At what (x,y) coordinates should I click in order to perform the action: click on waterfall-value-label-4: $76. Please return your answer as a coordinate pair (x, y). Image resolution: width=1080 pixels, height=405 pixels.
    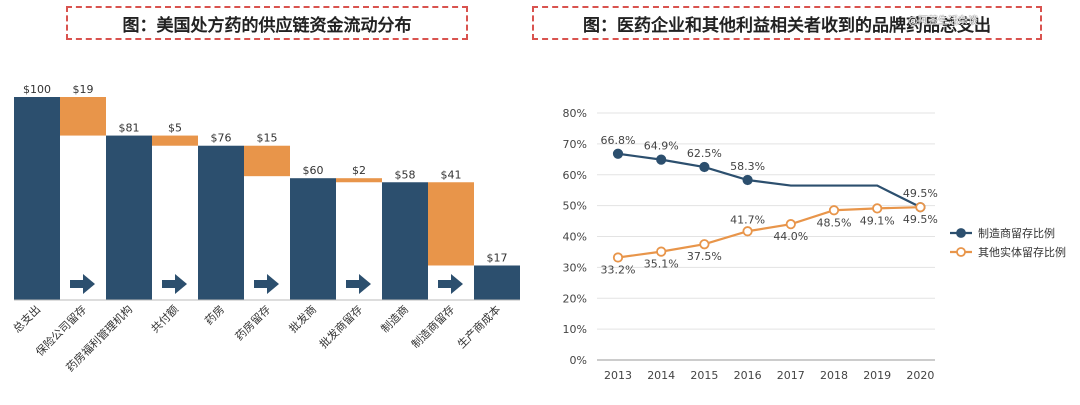
    Looking at the image, I should click on (221, 138).